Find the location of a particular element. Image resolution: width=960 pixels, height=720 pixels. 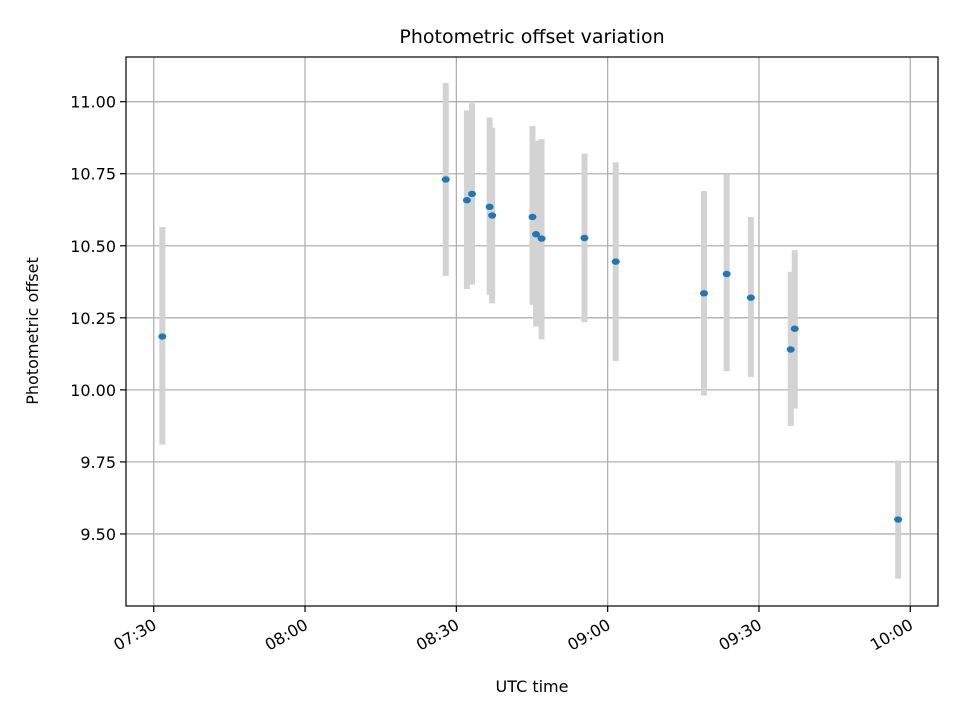

y-tick-label: 10.75 is located at coordinates (93, 174).